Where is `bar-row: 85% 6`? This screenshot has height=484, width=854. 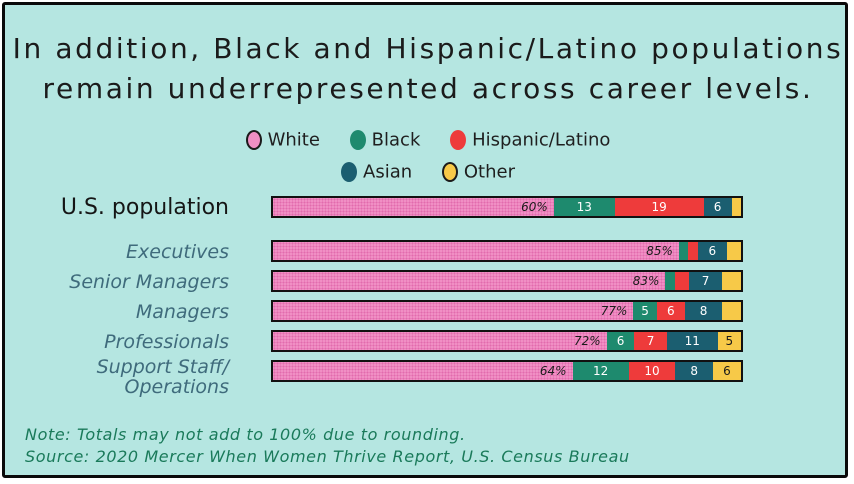 bar-row: 85% 6 is located at coordinates (507, 251).